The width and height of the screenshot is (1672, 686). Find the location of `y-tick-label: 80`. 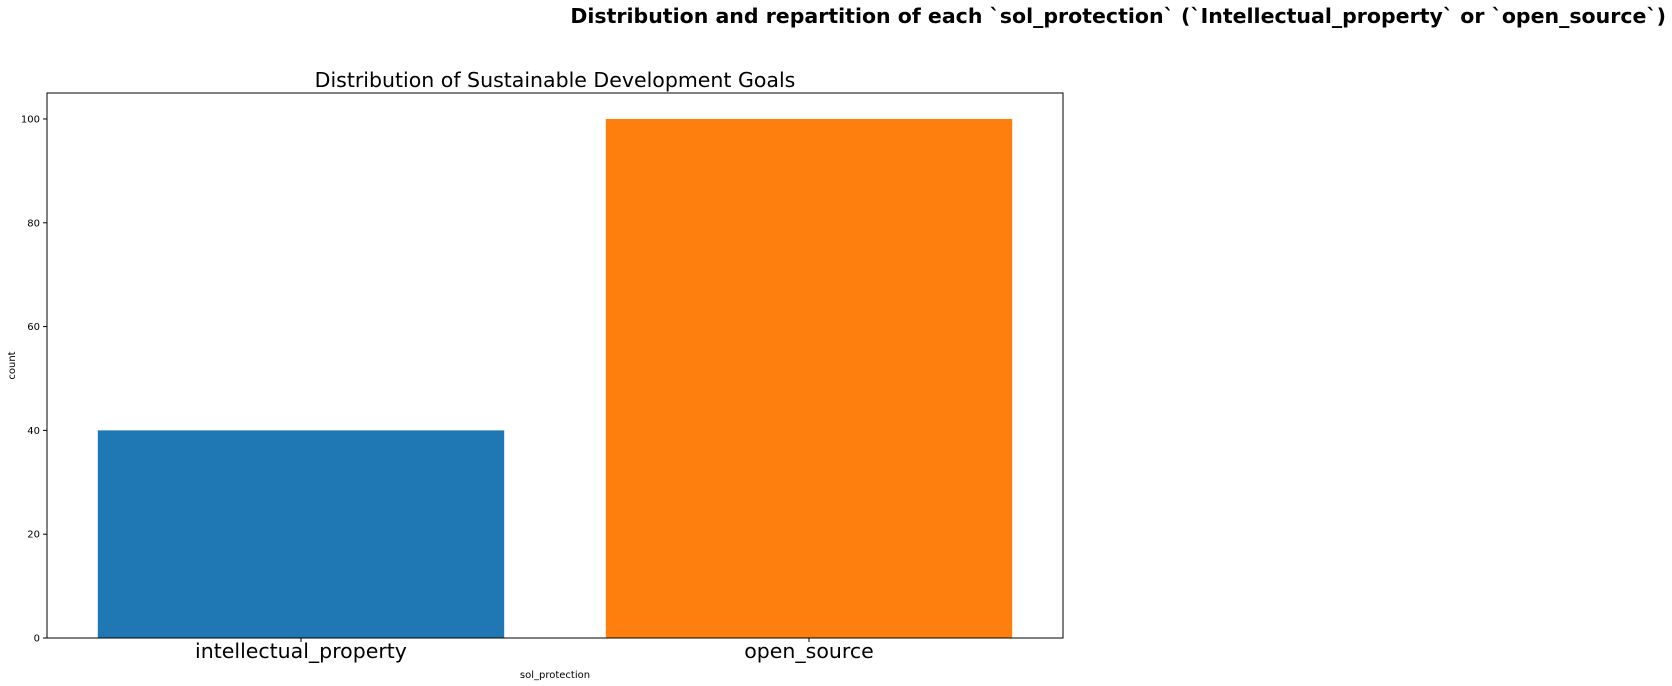

y-tick-label: 80 is located at coordinates (33, 223).